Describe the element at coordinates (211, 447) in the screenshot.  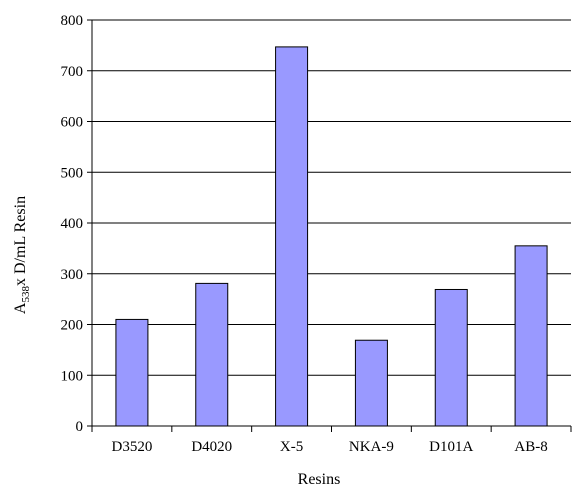
I see `x-tick-label-d4020: D4020` at that location.